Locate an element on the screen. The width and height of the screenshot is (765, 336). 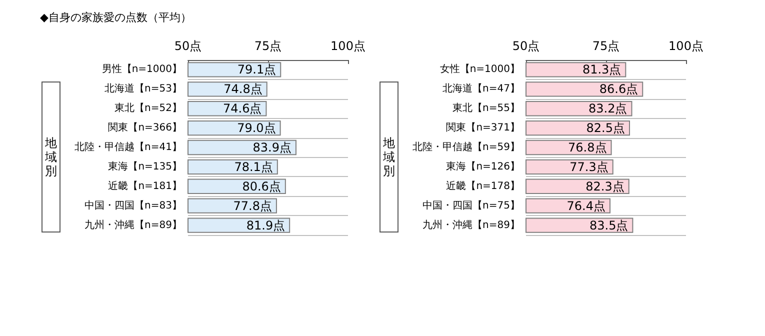
data-label: 76.4点 is located at coordinates (586, 205).